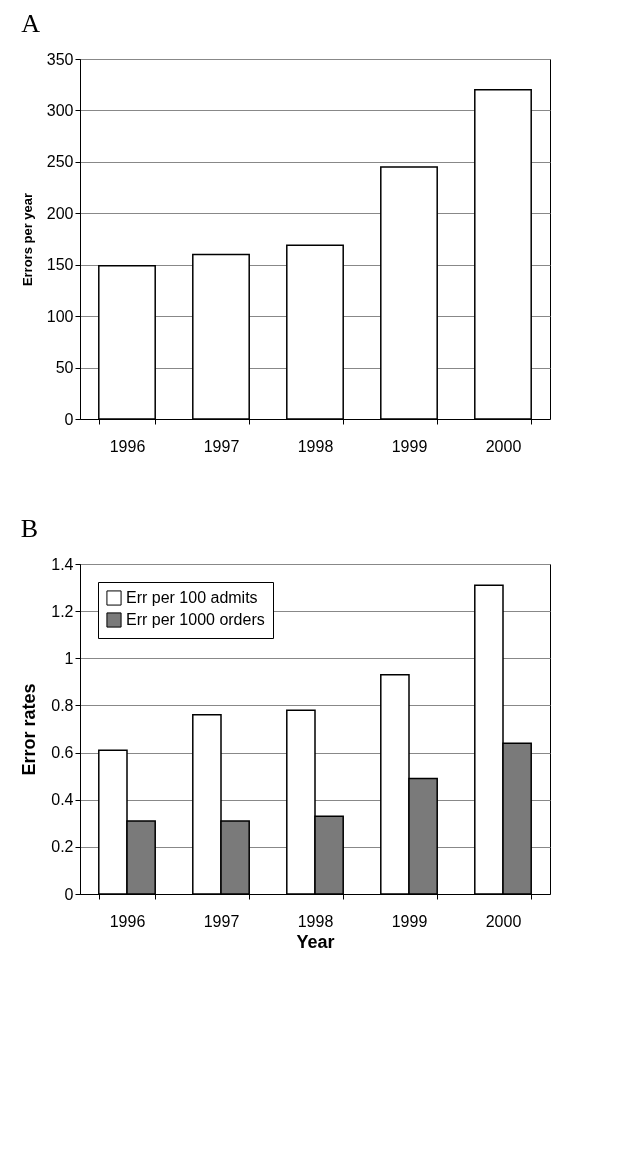  What do you see at coordinates (62, 611) in the screenshot?
I see `y-tick-label: 1.2` at bounding box center [62, 611].